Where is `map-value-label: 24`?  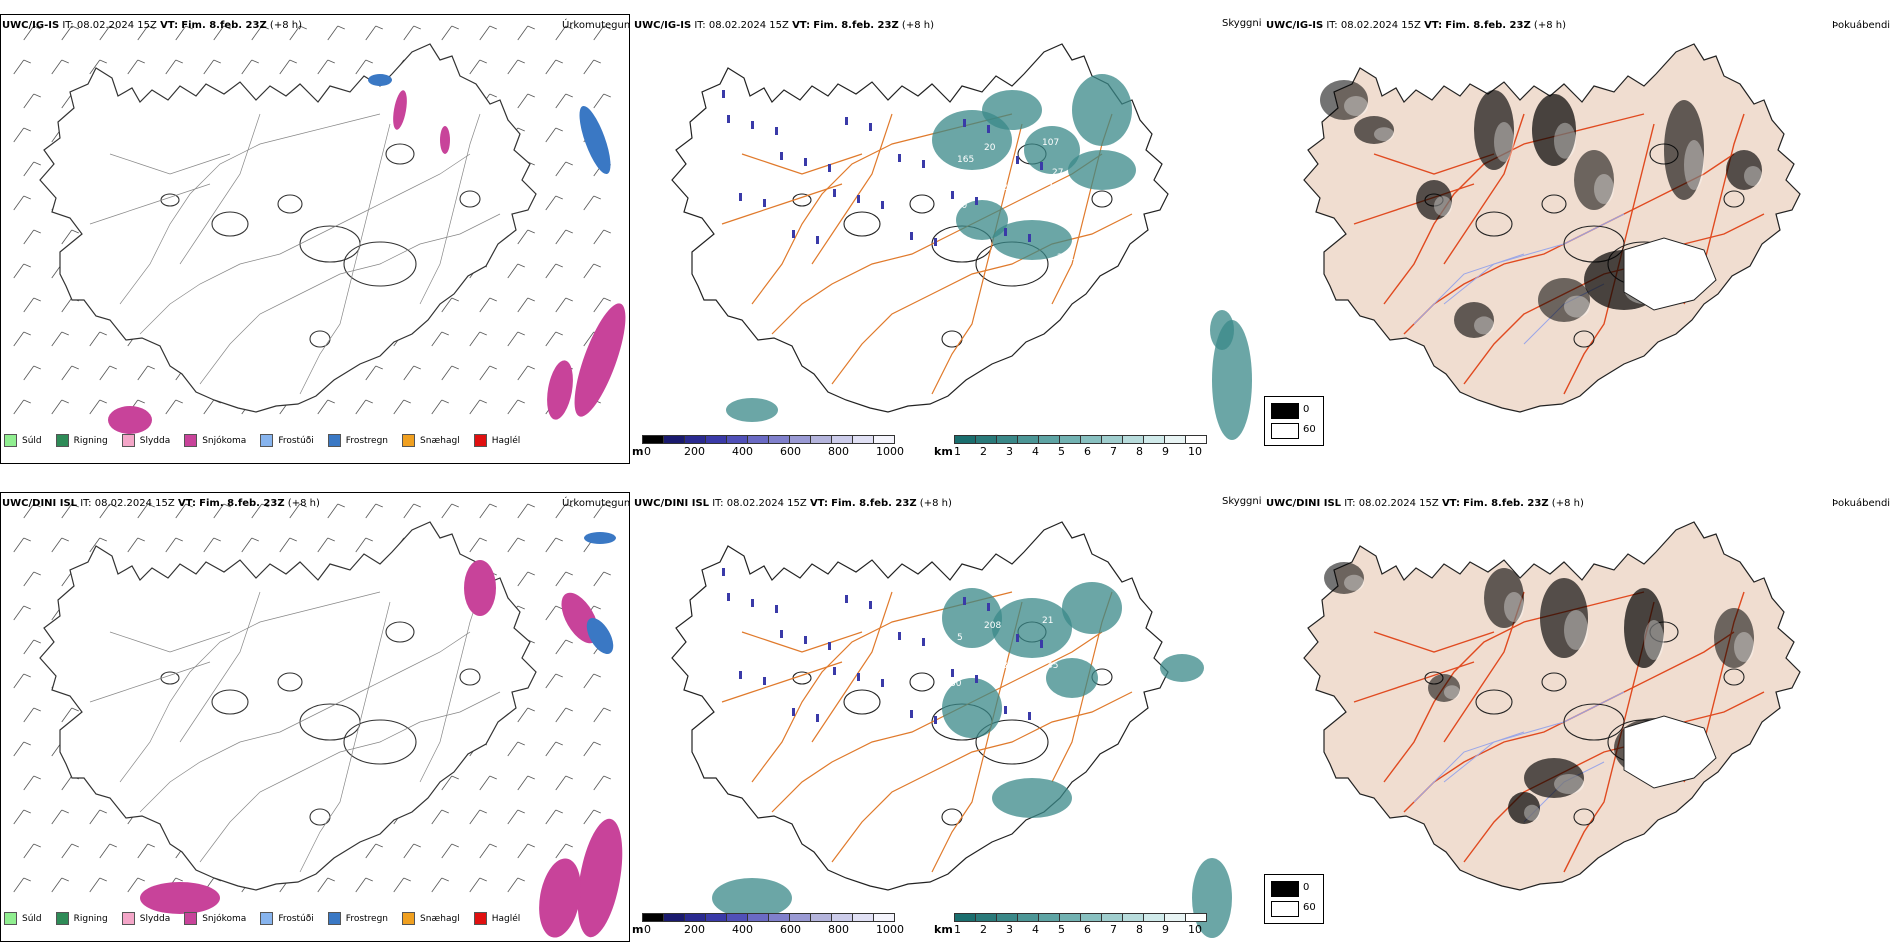
map-value-label: 24 is located at coordinates (1008, 188).